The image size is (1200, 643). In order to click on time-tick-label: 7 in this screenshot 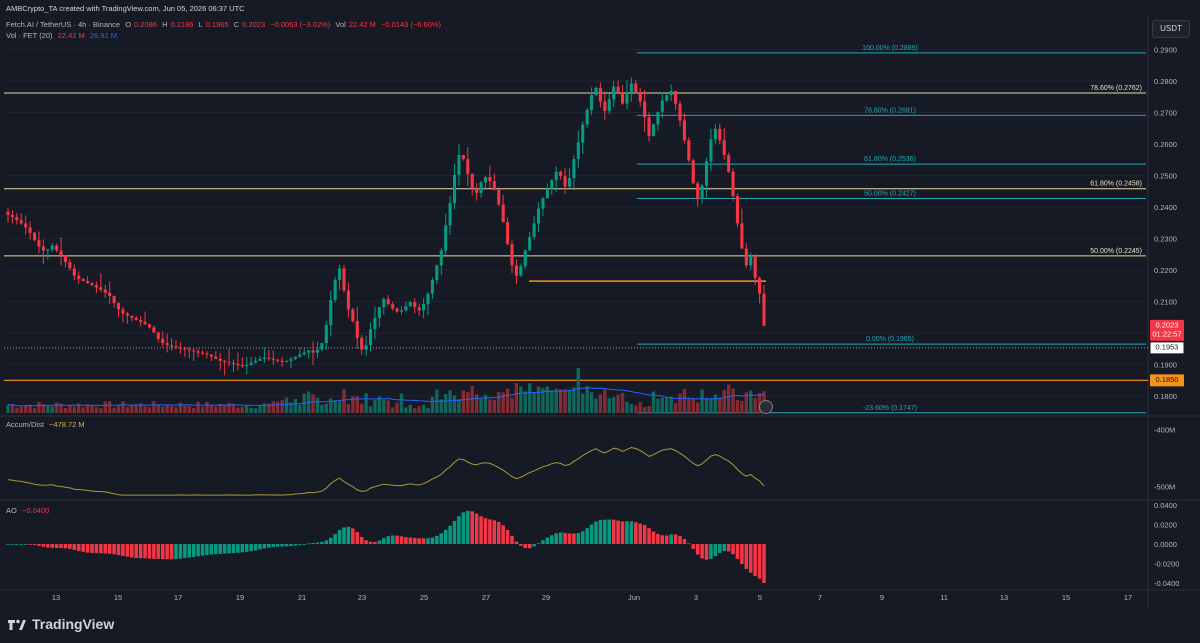, I will do `click(820, 597)`.